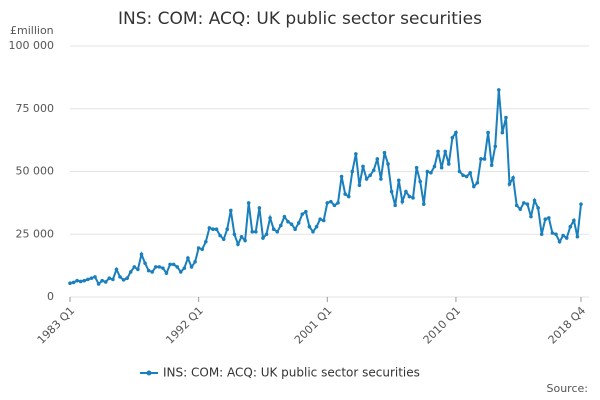 The height and width of the screenshot is (400, 600). I want to click on x-tick-label: 1983 Q1, so click(56, 325).